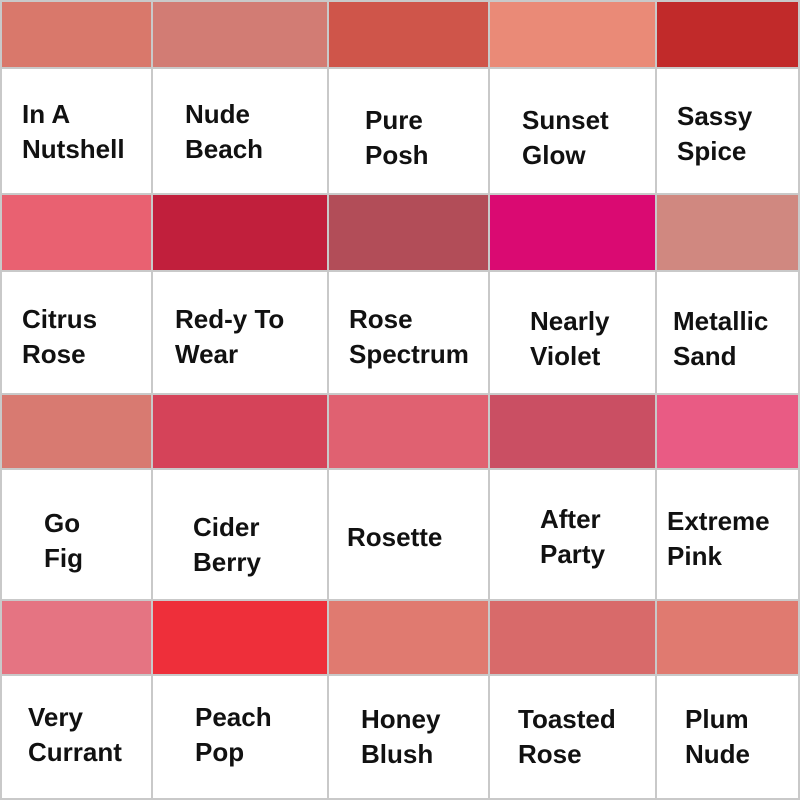  I want to click on shade-name: Toasted Rose, so click(567, 736).